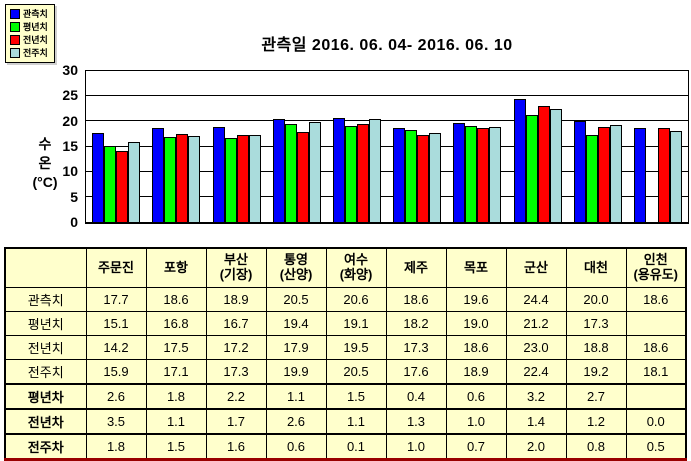 This screenshot has height=461, width=691. Describe the element at coordinates (656, 267) in the screenshot. I see `column-header: 인천 (용유도)` at that location.